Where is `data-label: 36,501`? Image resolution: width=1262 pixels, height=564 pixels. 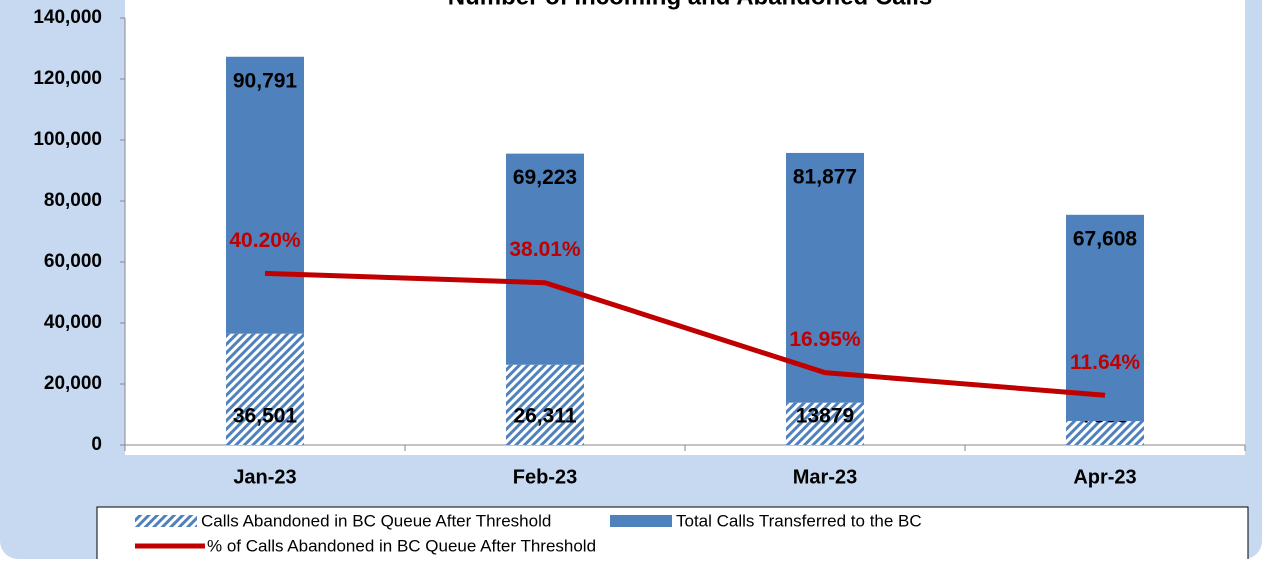
data-label: 36,501 is located at coordinates (265, 416).